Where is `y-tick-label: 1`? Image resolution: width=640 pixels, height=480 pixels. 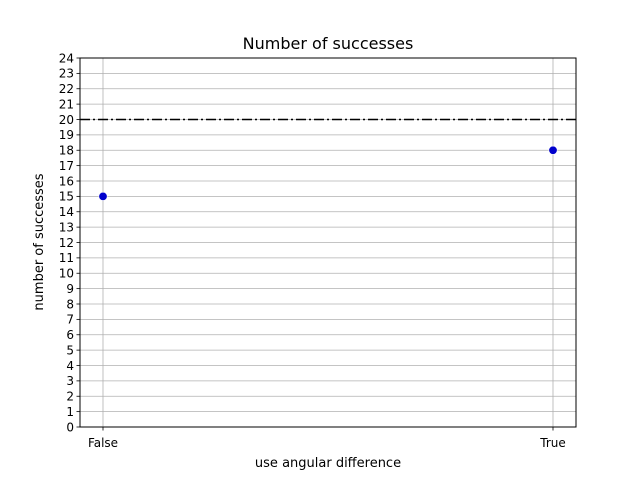 y-tick-label: 1 is located at coordinates (70, 412).